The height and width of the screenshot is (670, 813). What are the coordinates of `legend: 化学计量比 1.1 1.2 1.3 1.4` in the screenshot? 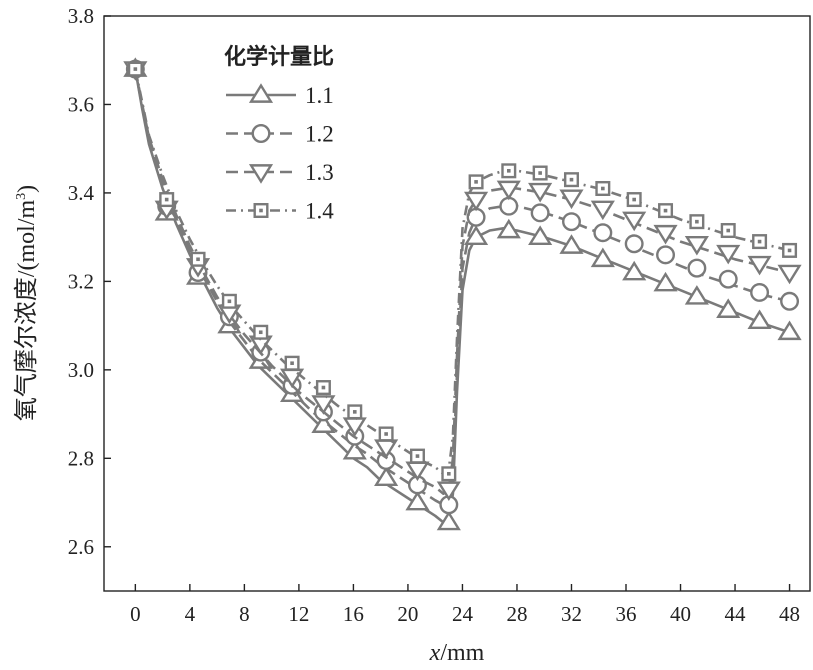 It's located at (279, 134).